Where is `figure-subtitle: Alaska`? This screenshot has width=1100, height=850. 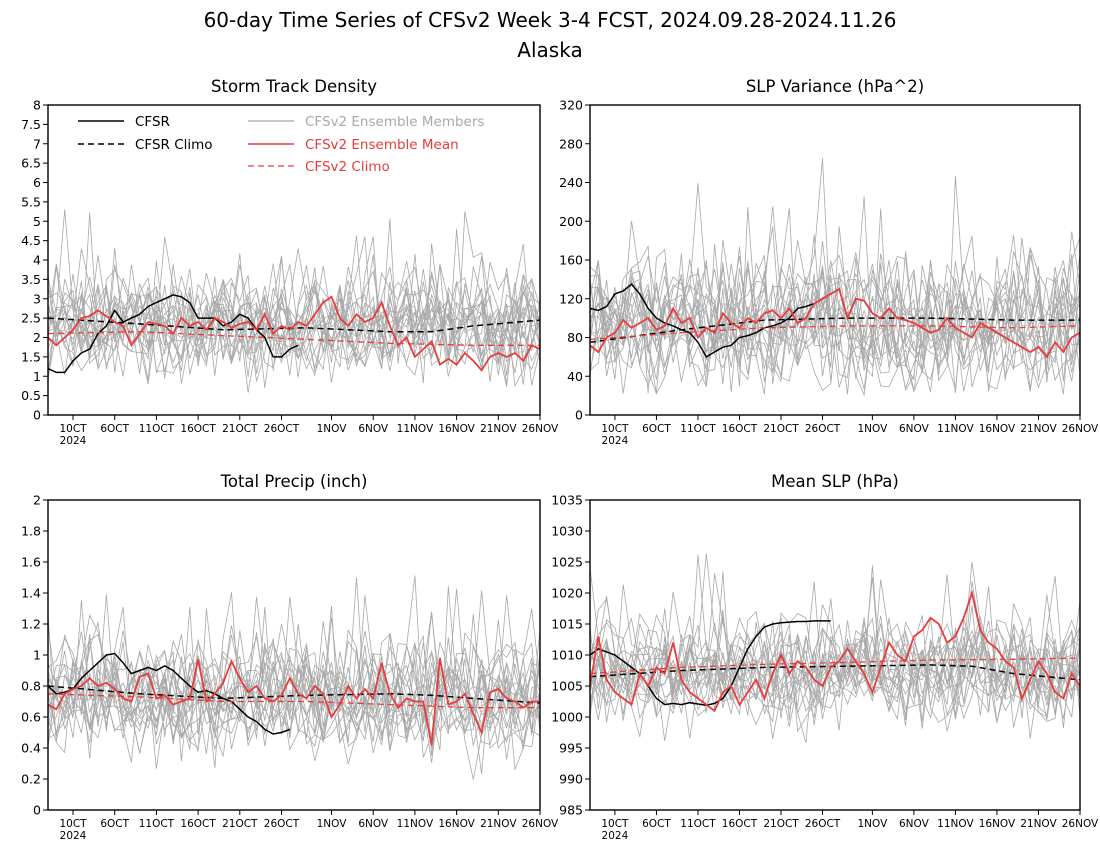
figure-subtitle: Alaska is located at coordinates (549, 50).